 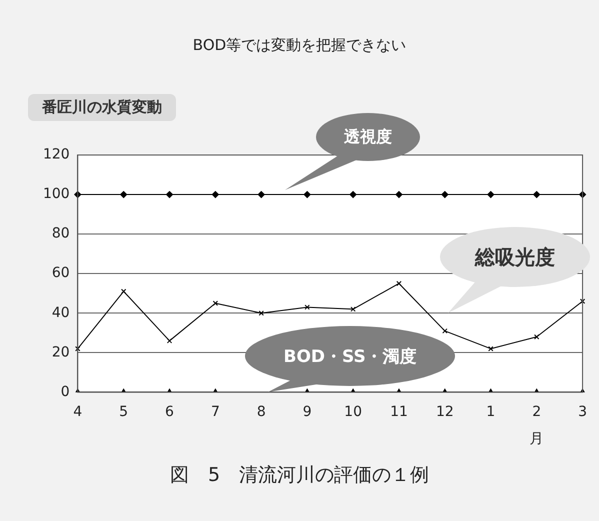 What do you see at coordinates (350, 357) in the screenshot?
I see `series-label: BOD・SS・濁度` at bounding box center [350, 357].